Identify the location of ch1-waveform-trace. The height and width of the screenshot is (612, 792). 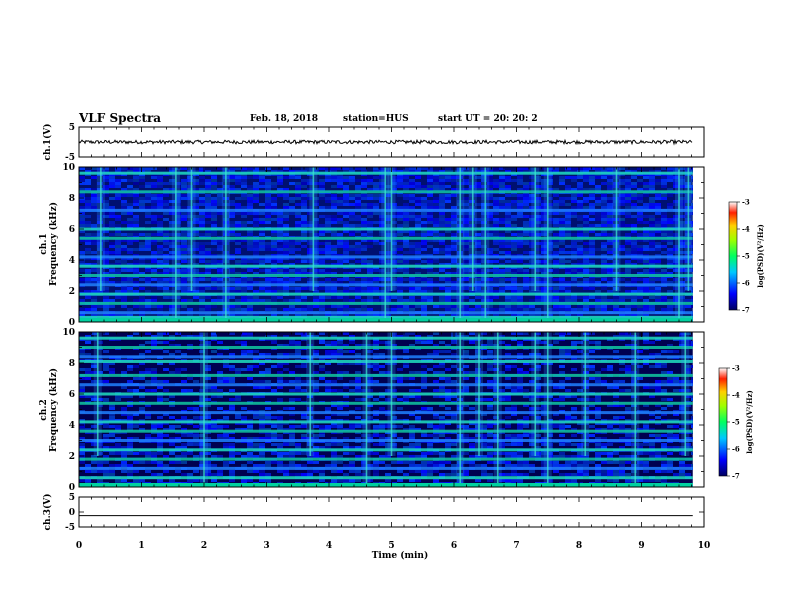
(385, 142).